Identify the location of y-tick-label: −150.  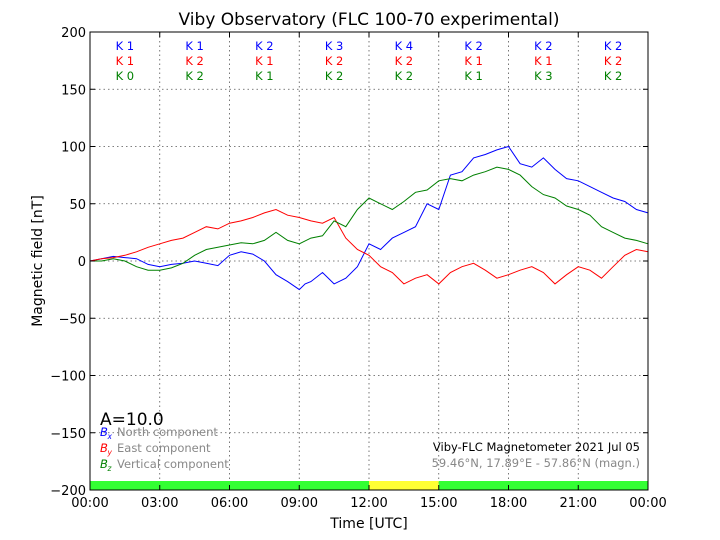
(68, 434).